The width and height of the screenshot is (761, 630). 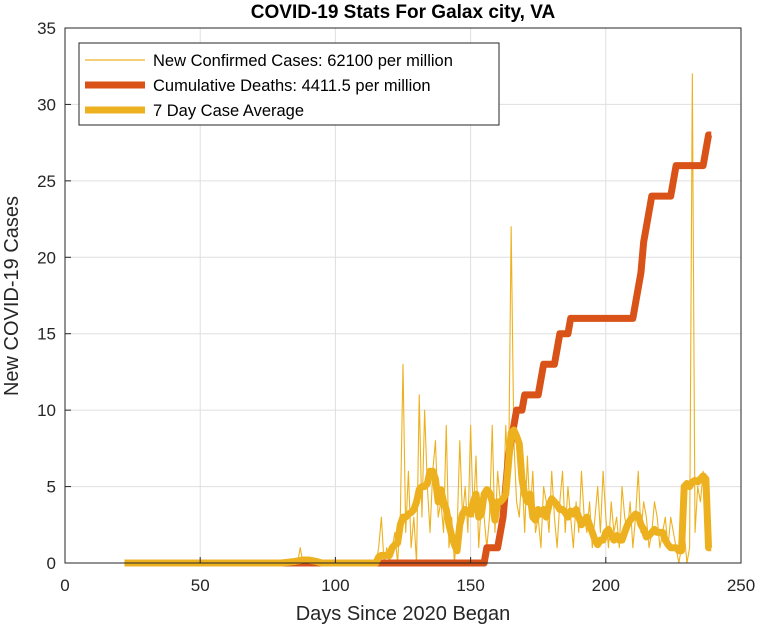 I want to click on x-tick-label: 0, so click(x=64, y=585).